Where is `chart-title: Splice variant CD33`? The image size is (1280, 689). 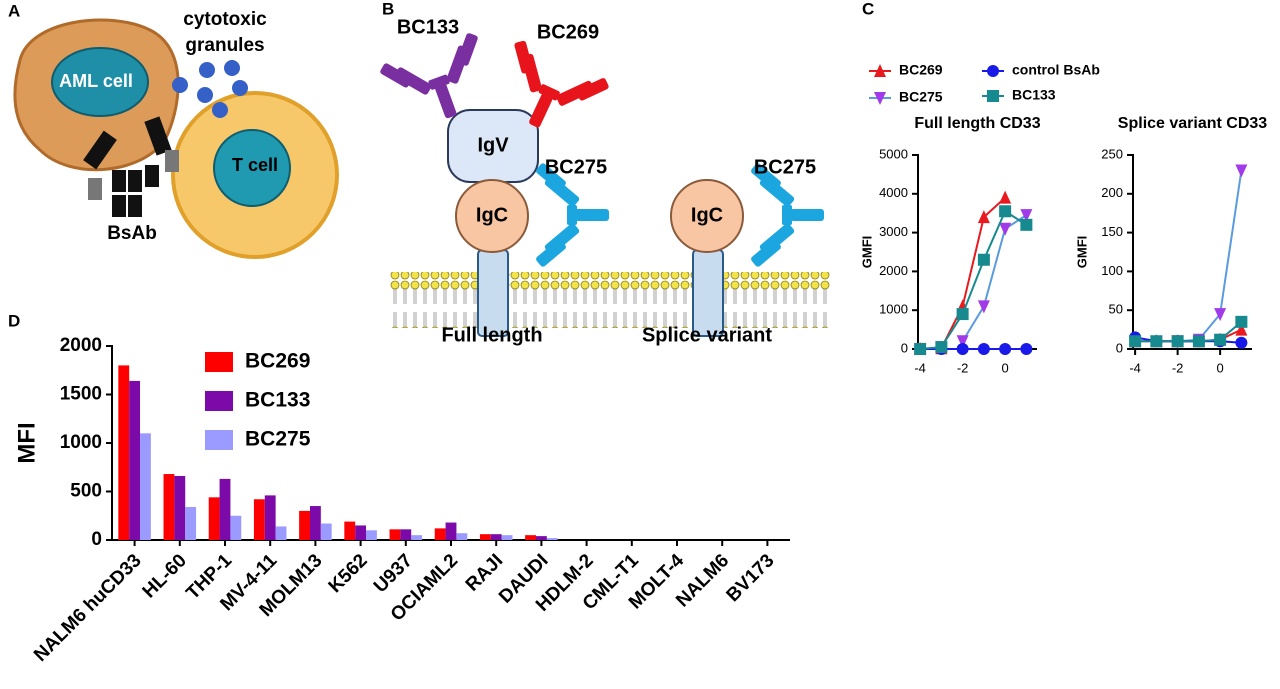 chart-title: Splice variant CD33 is located at coordinates (1193, 123).